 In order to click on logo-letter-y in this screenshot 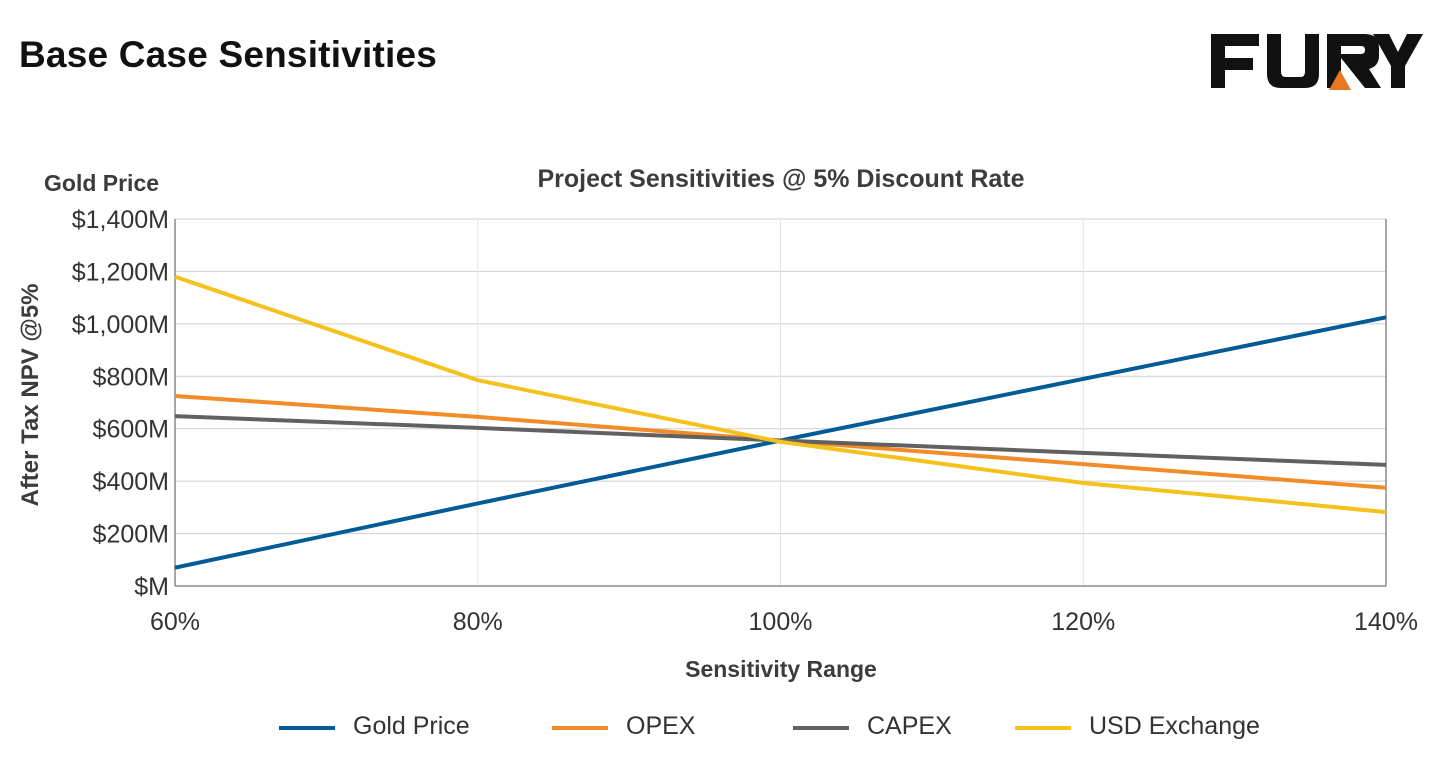, I will do `click(1398, 61)`.